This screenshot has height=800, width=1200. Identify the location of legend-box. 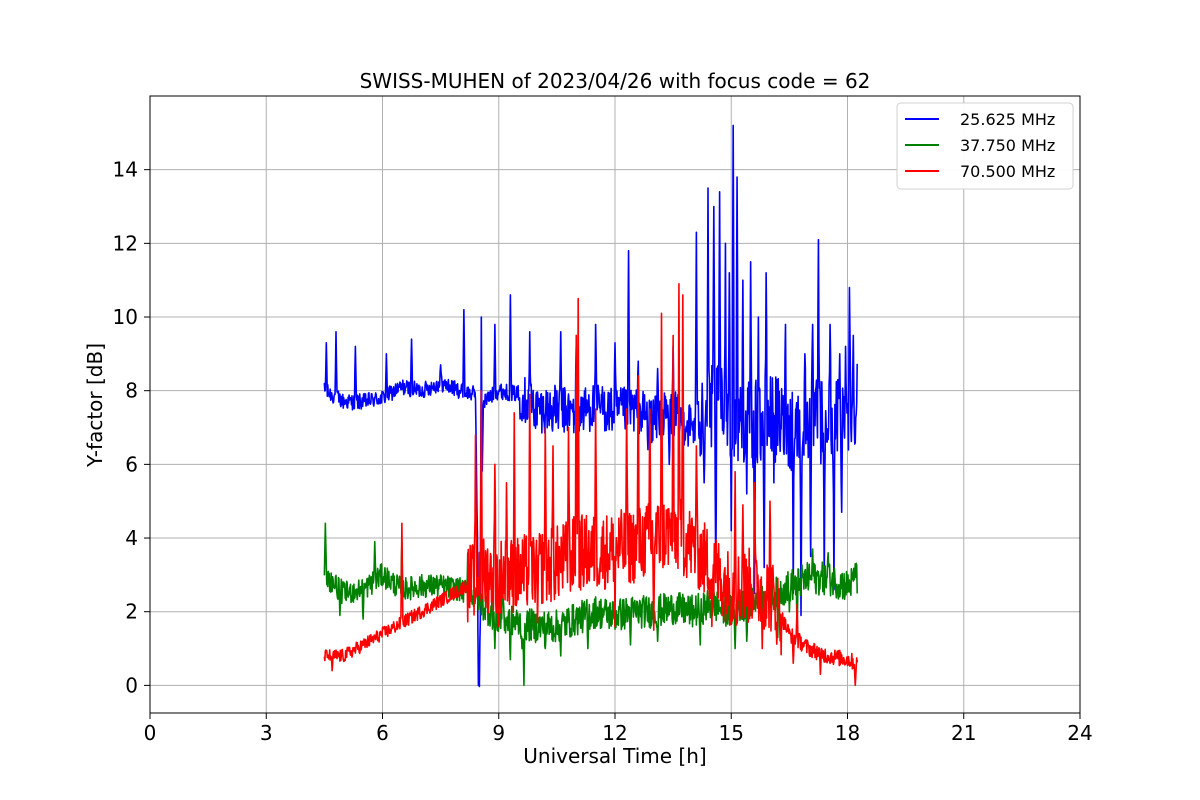
(985, 146).